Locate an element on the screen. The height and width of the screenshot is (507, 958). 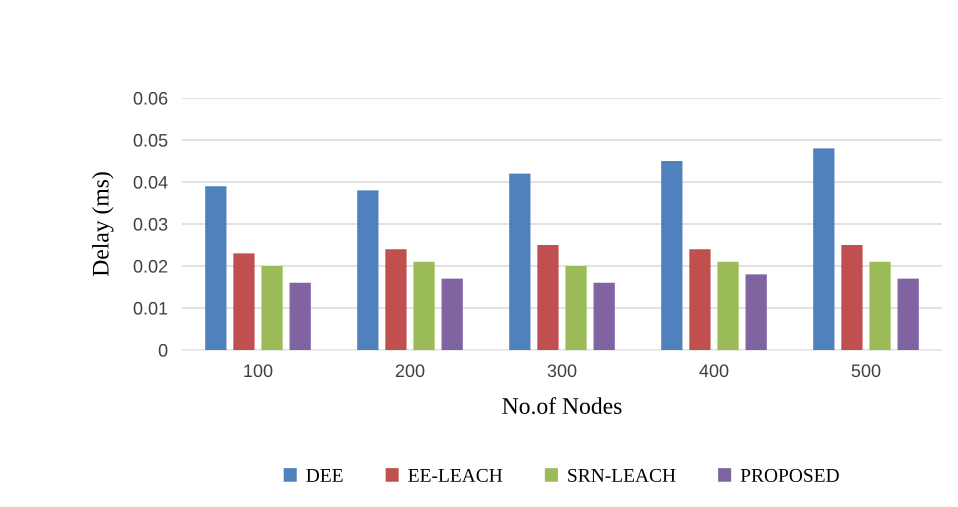
x-tick-label: 300 is located at coordinates (562, 371).